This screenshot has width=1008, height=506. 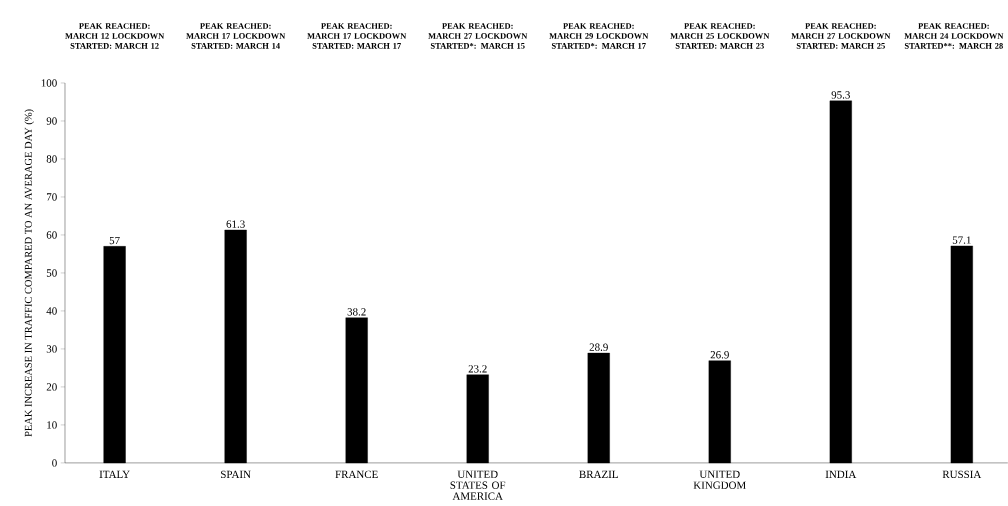 What do you see at coordinates (51, 121) in the screenshot?
I see `y-tick-label: 90` at bounding box center [51, 121].